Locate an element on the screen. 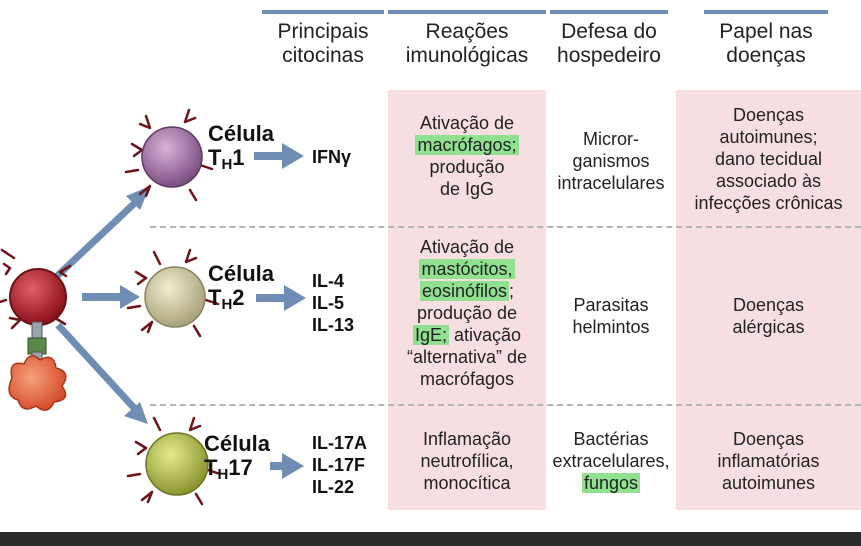 Image resolution: width=861 pixels, height=546 pixels. defense-th2: Parasitas helmintos is located at coordinates (611, 316).